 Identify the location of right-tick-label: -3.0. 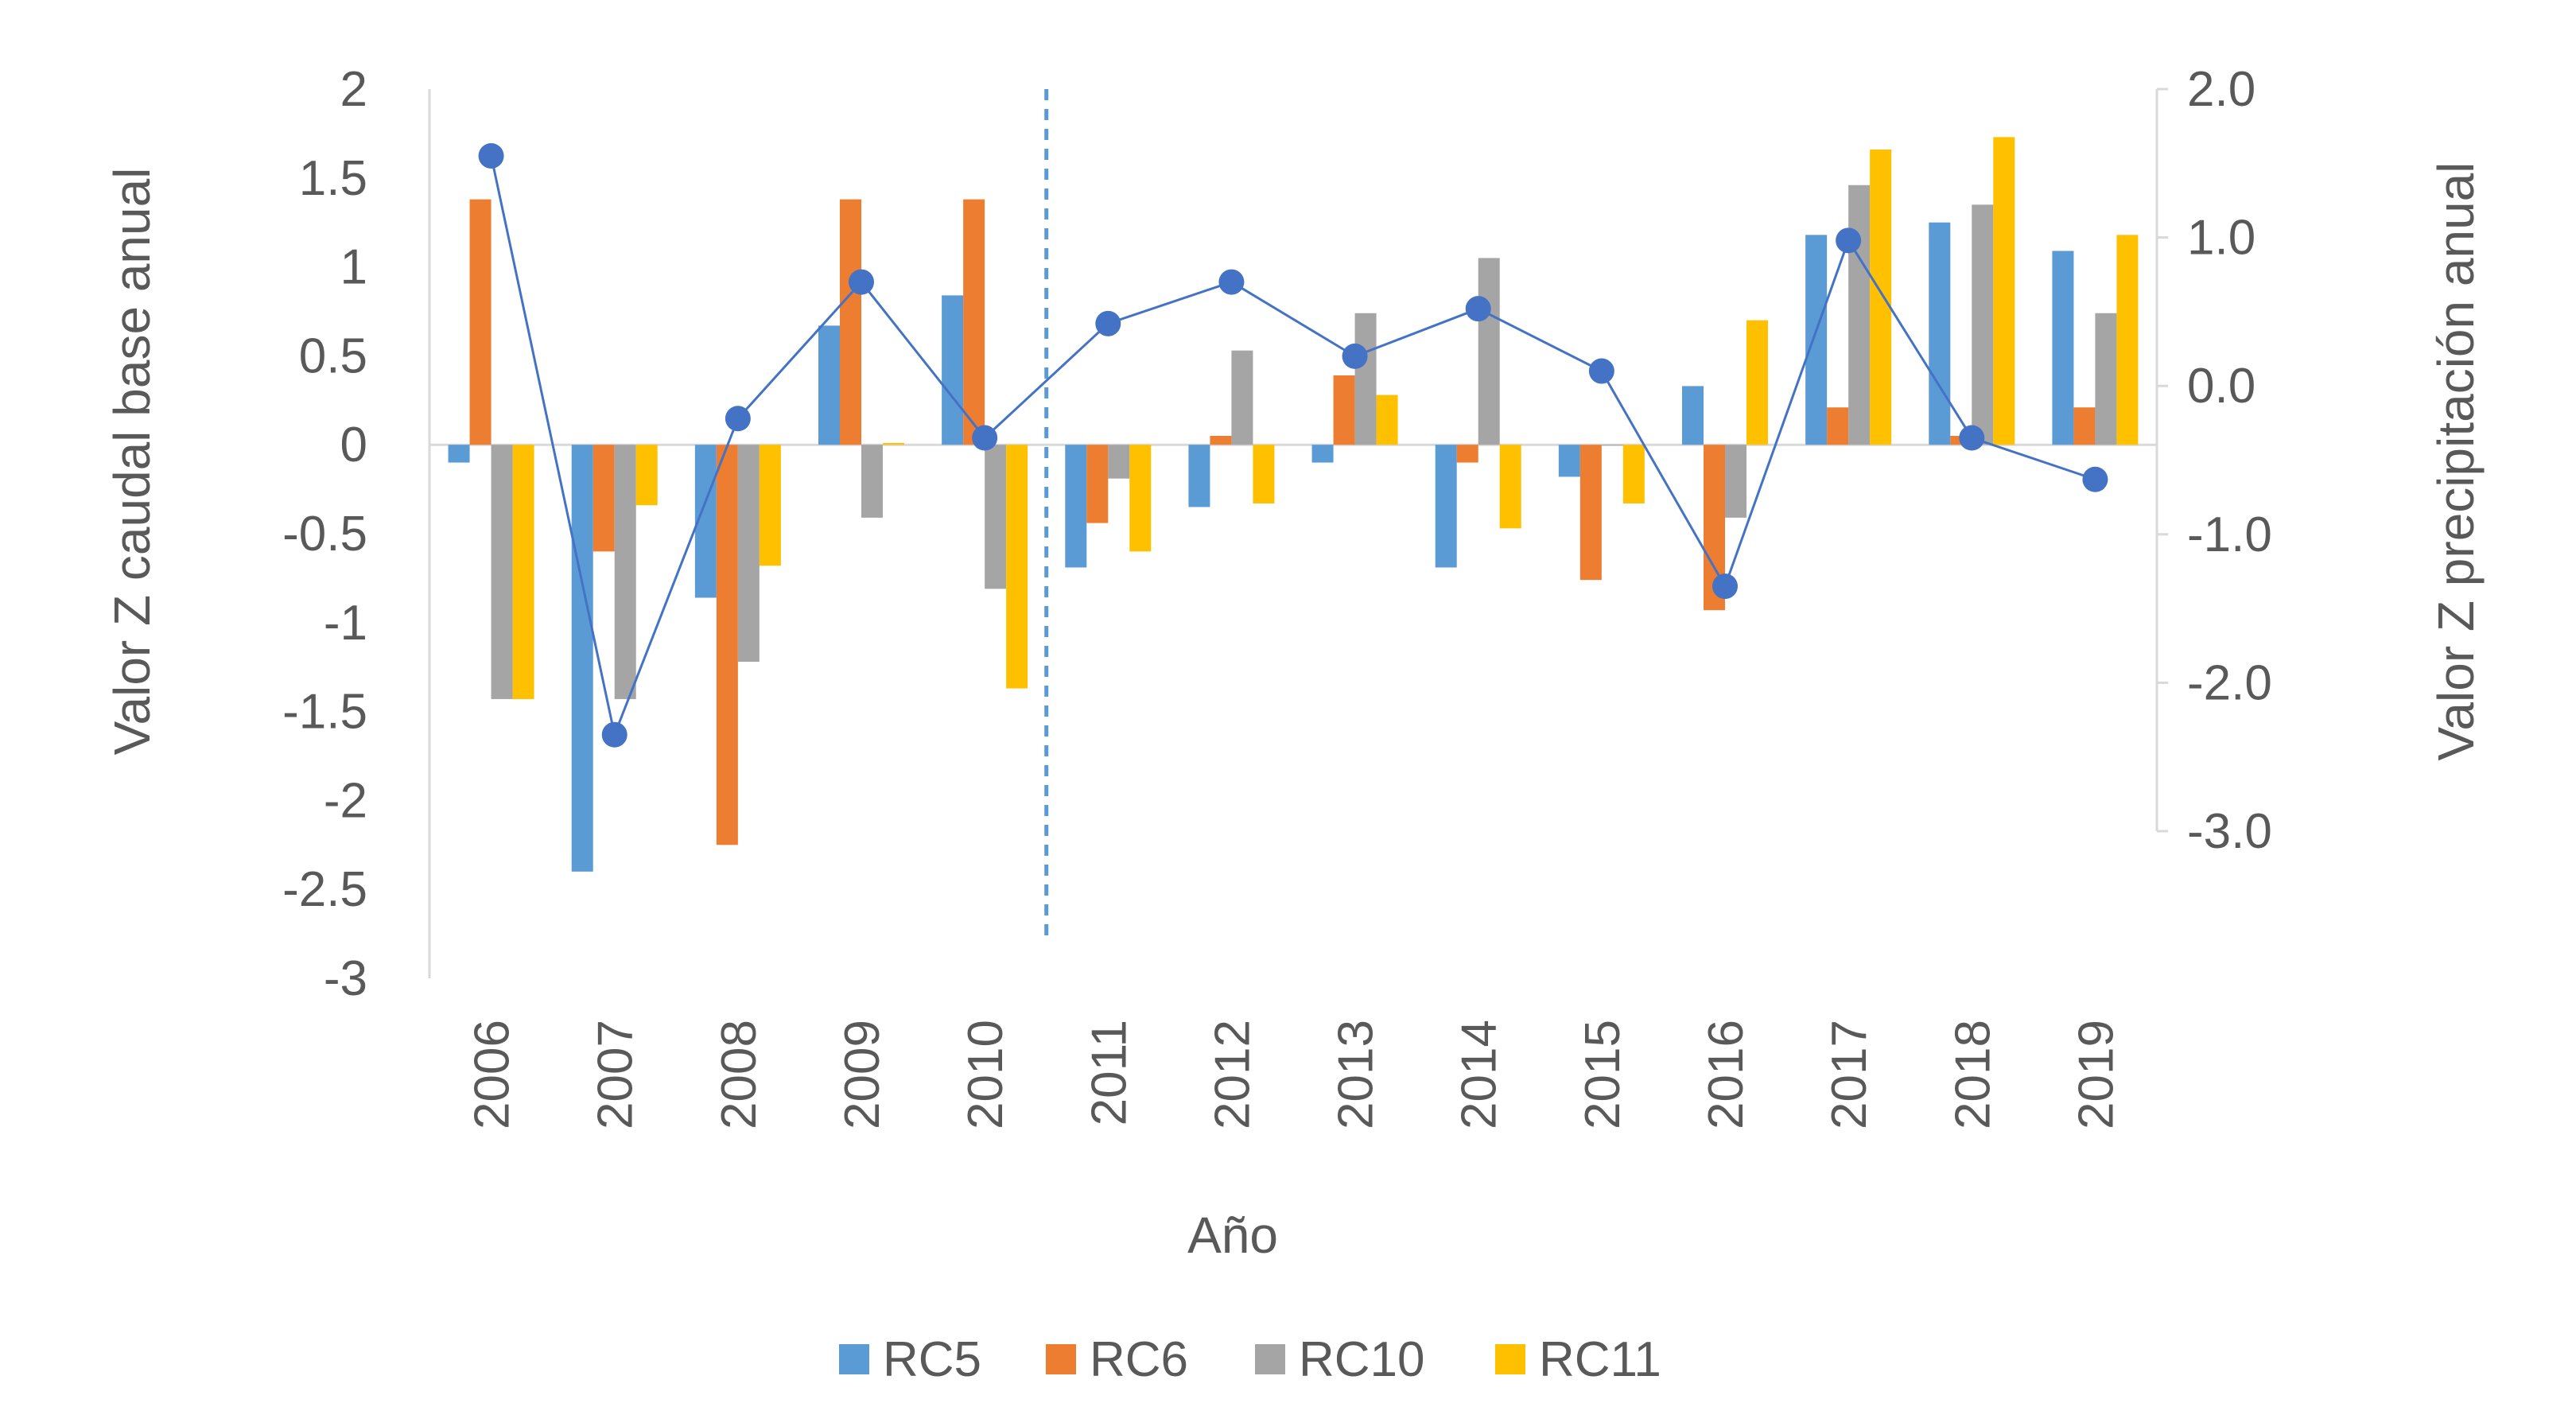
(2229, 831).